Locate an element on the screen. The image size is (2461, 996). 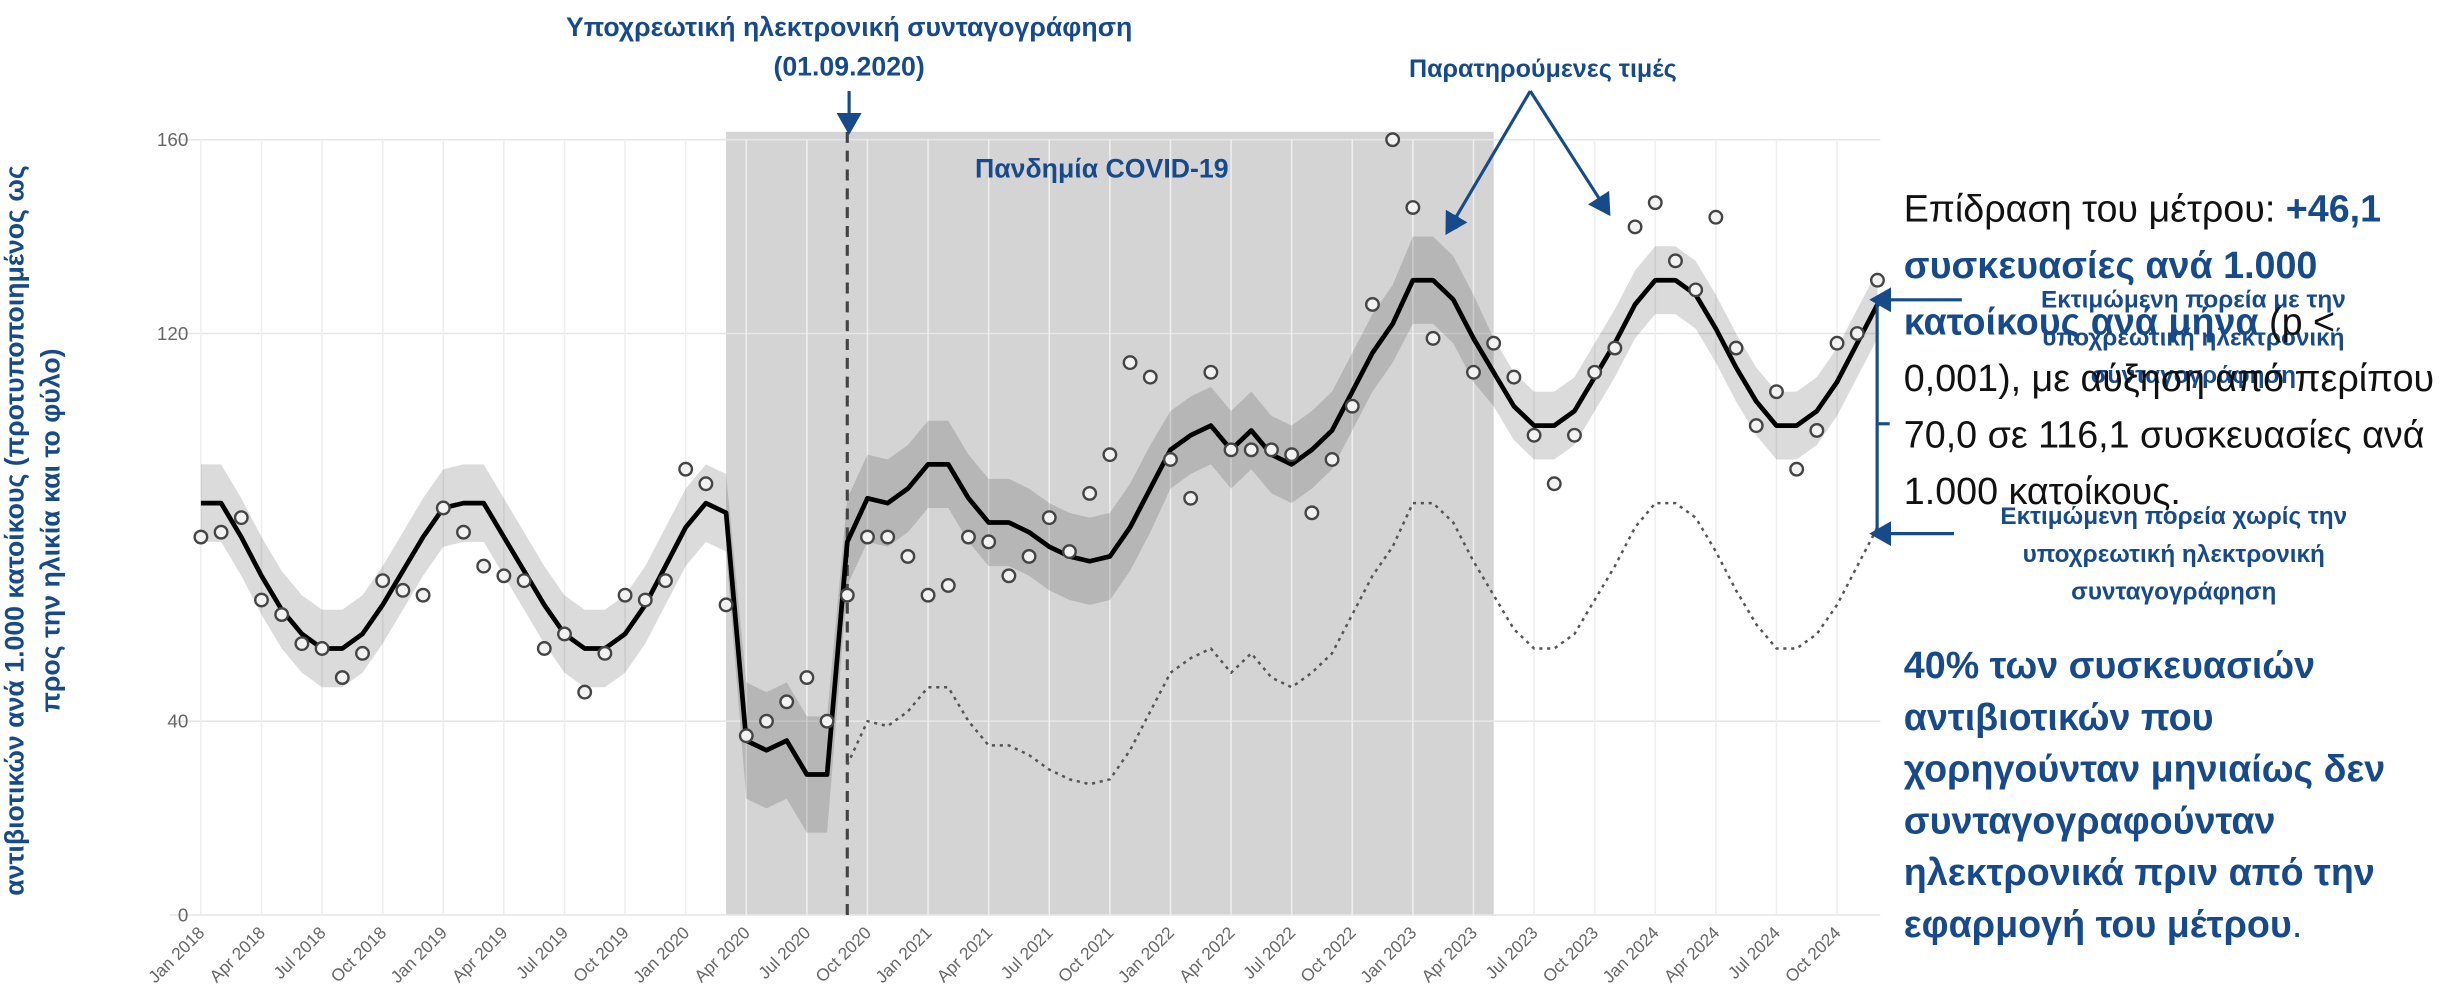
x-tick-label: Apr 2022 is located at coordinates (1207, 955).